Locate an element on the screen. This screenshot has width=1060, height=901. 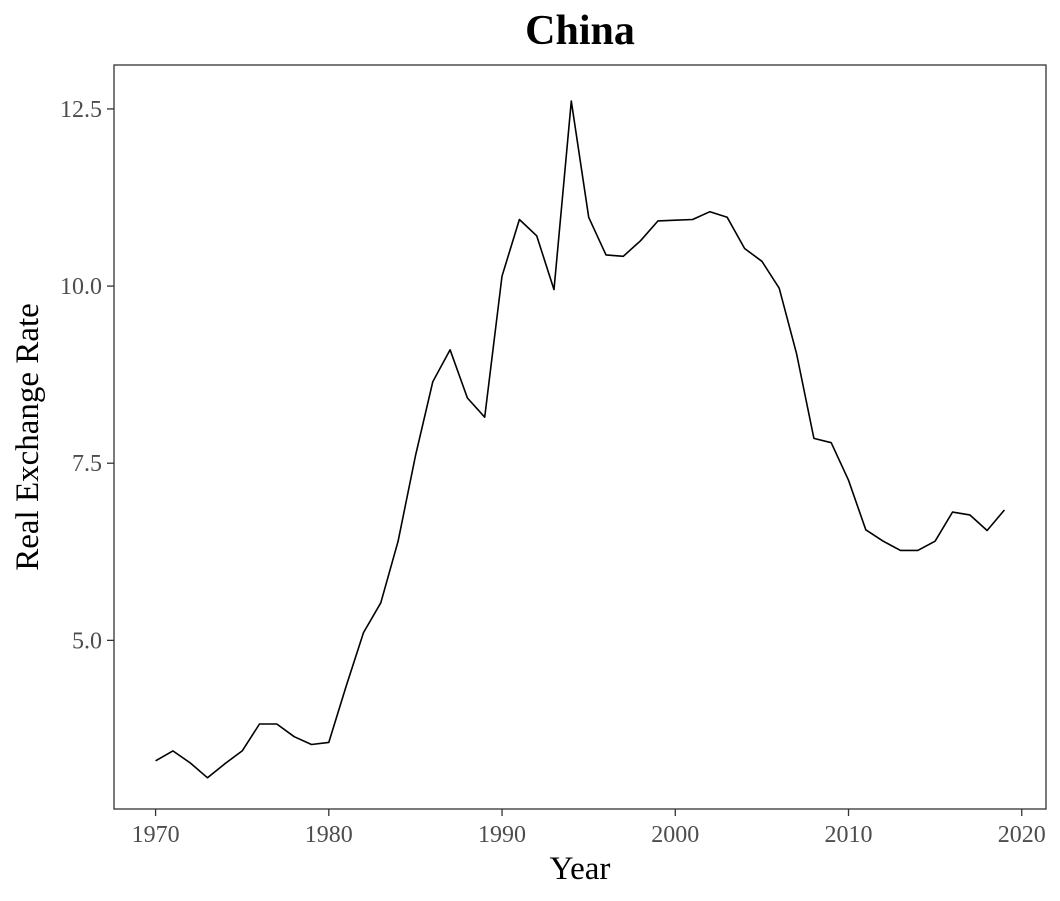
y-axis: 5.0 7.5 10.0 12.5 is located at coordinates (87, 375).